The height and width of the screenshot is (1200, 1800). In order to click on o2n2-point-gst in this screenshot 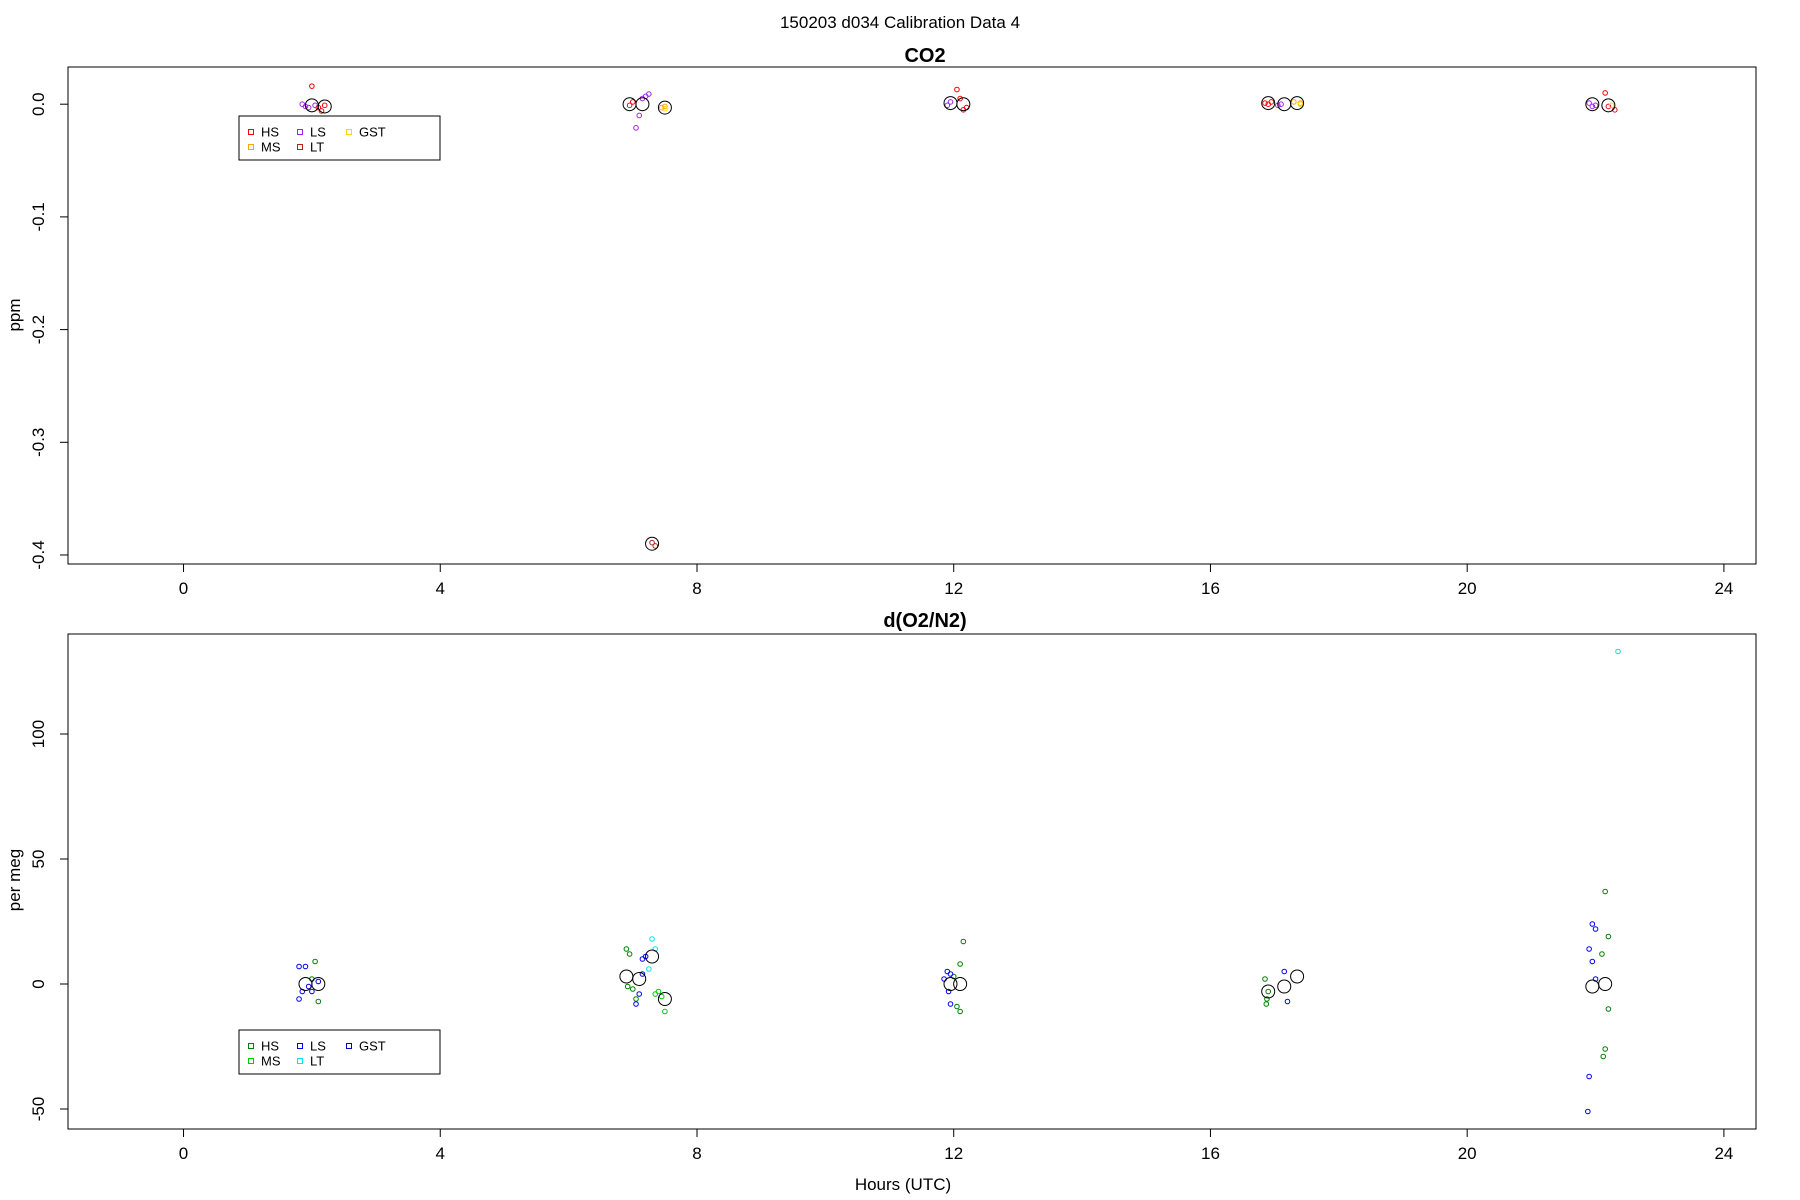, I will do `click(312, 991)`.